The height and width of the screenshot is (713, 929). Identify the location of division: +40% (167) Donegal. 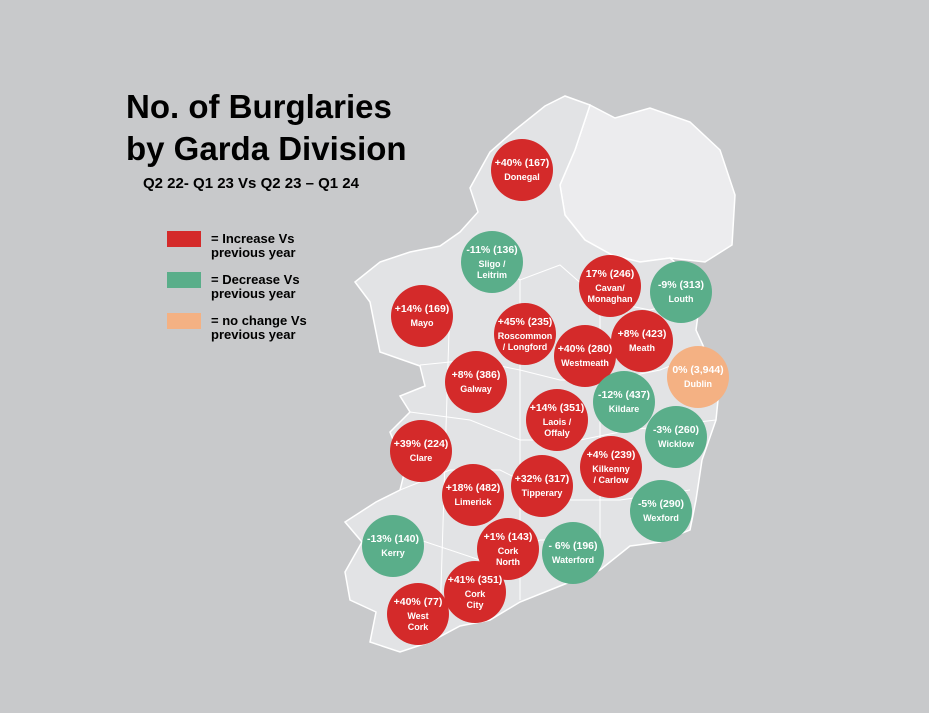
(522, 170).